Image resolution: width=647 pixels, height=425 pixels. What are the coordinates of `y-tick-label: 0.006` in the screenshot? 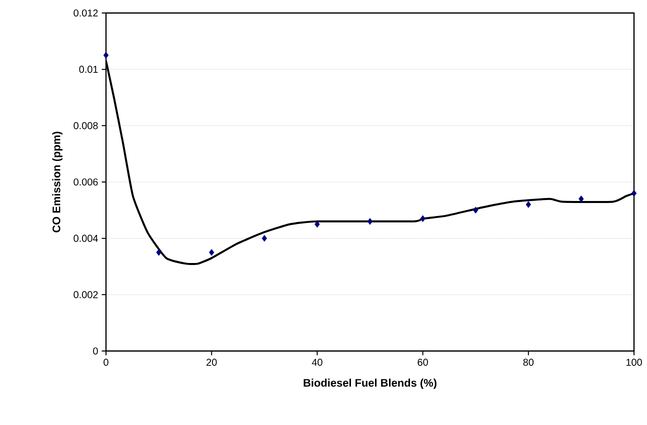 It's located at (86, 182).